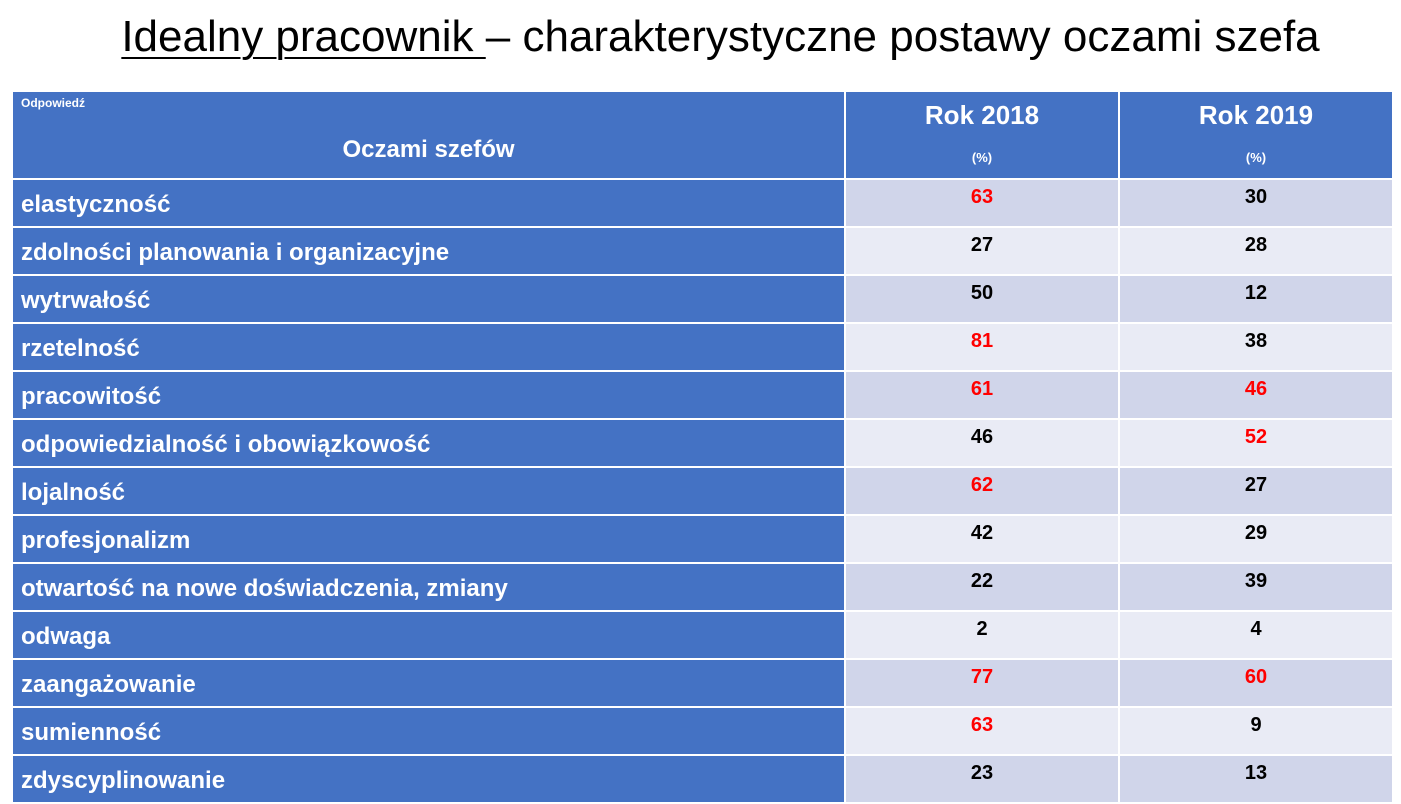 This screenshot has width=1401, height=804. I want to click on row-label: odpowiedzialność i obowiązkowość, so click(428, 443).